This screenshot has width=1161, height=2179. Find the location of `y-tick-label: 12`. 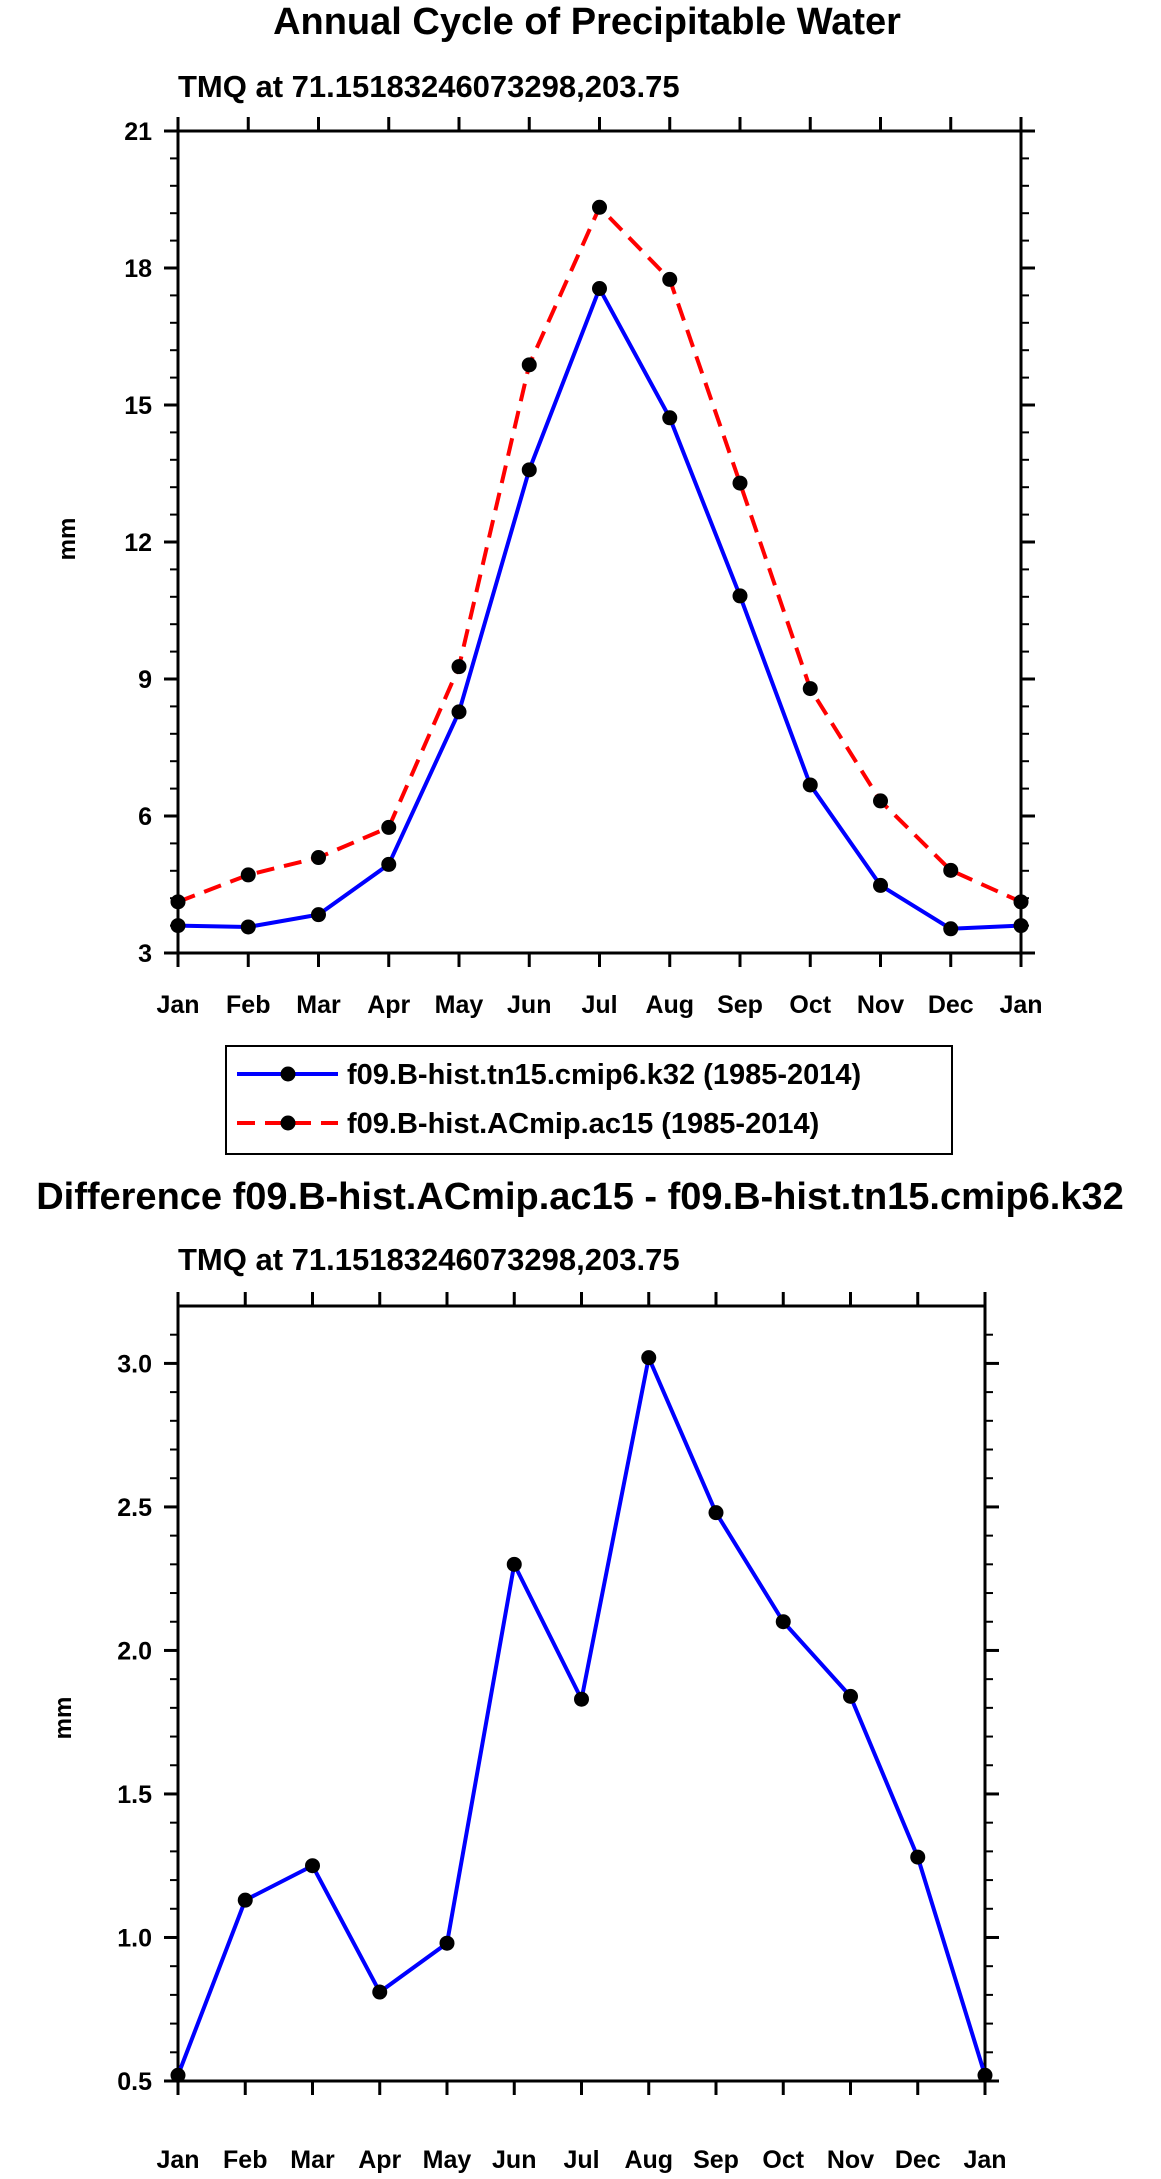

y-tick-label: 12 is located at coordinates (138, 543).